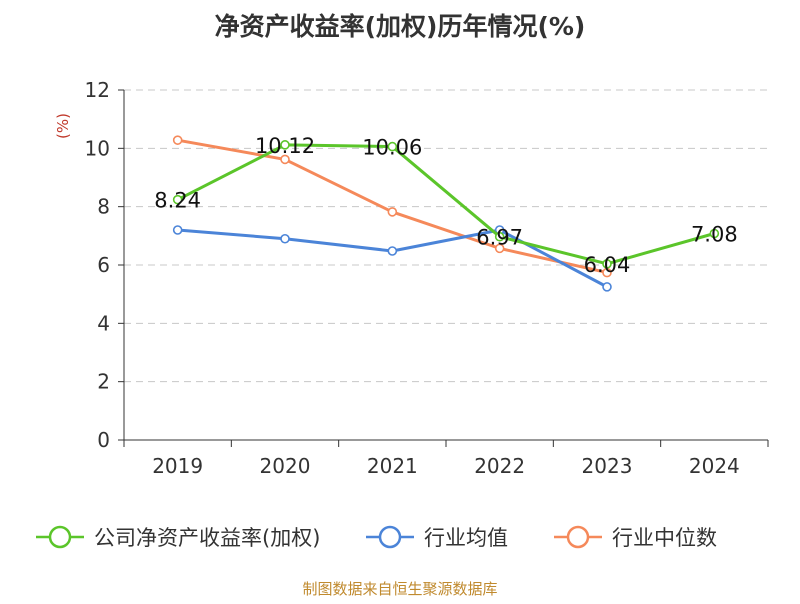 The image size is (800, 604). What do you see at coordinates (177, 466) in the screenshot?
I see `x-tick-label: 2019` at bounding box center [177, 466].